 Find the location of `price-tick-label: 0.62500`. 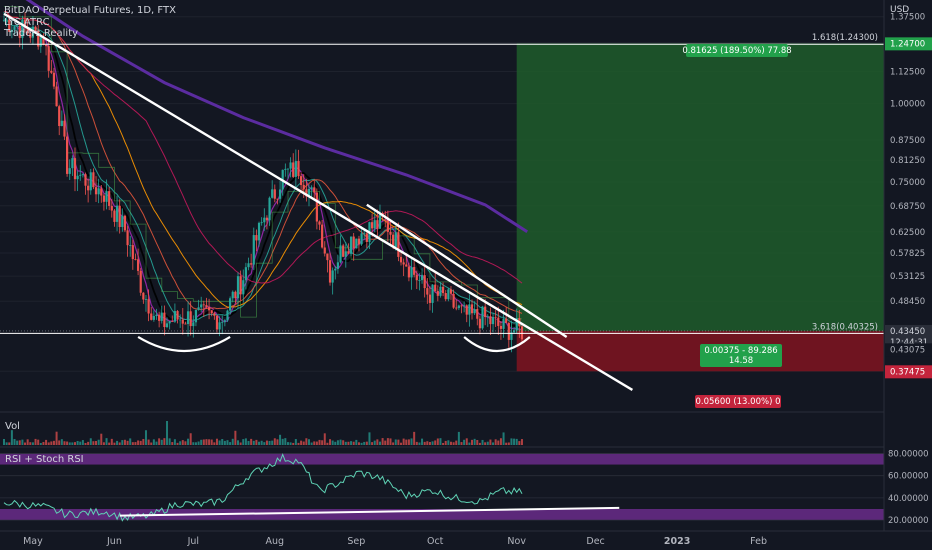

price-tick-label: 0.62500 is located at coordinates (907, 233).